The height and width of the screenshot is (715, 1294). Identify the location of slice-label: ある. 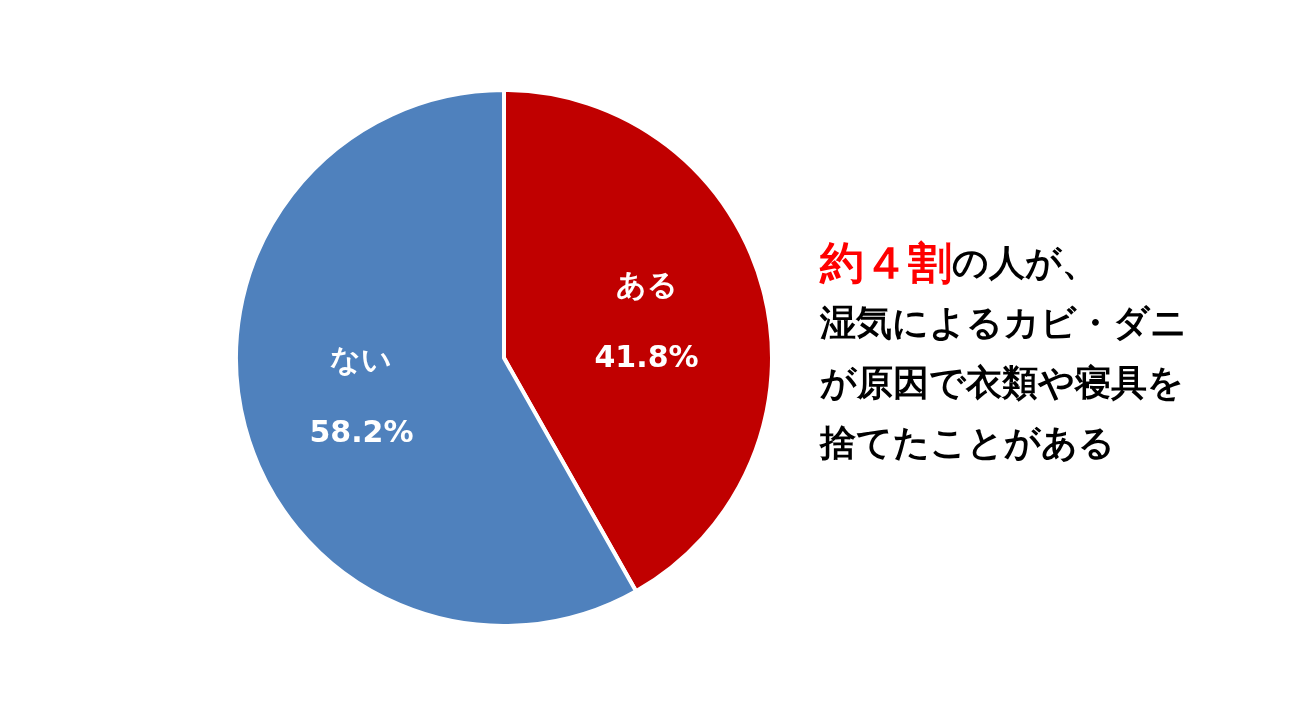
(646, 284).